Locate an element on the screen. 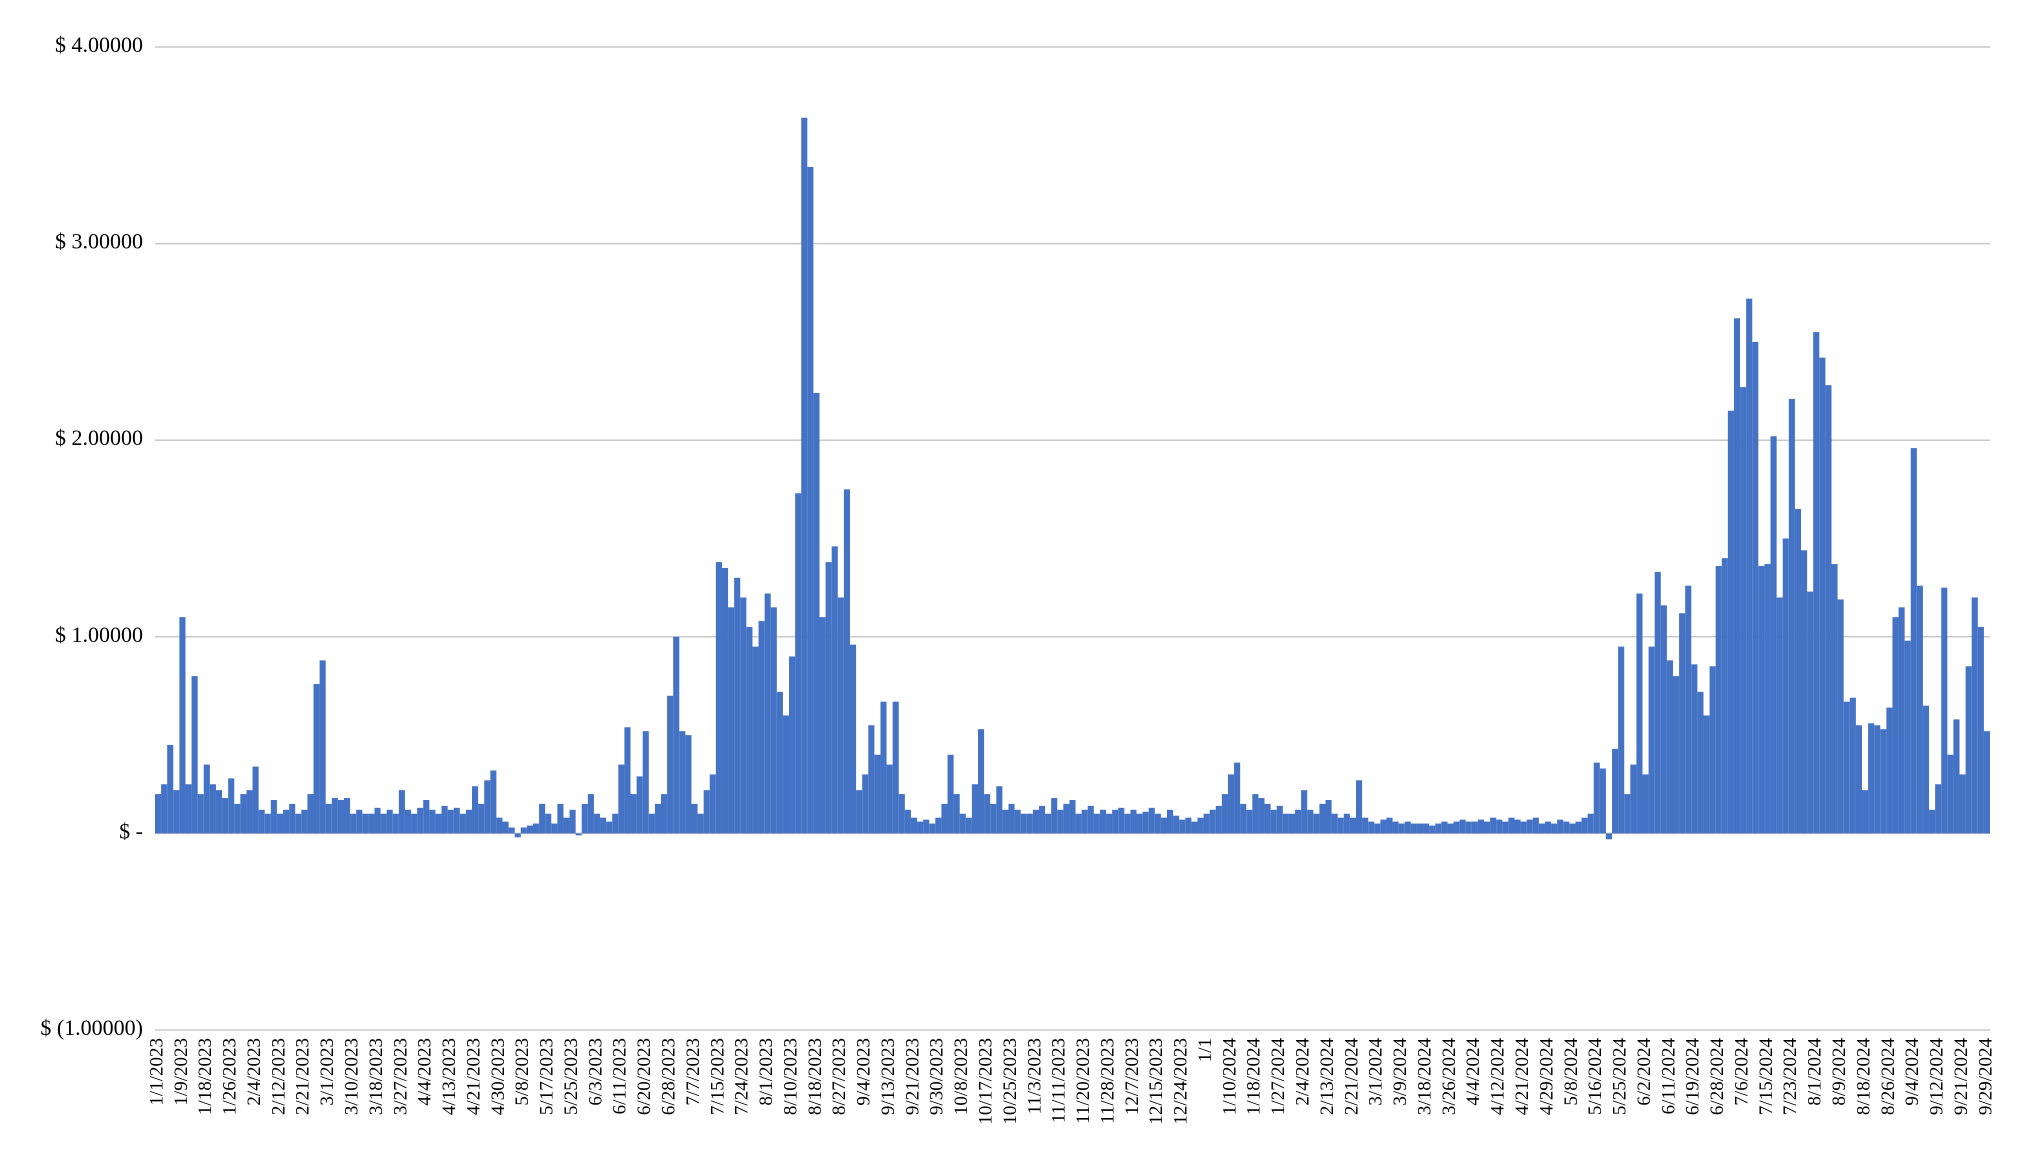 Image resolution: width=2026 pixels, height=1174 pixels. x-tick-label: 9/29/2024 is located at coordinates (1985, 1077).